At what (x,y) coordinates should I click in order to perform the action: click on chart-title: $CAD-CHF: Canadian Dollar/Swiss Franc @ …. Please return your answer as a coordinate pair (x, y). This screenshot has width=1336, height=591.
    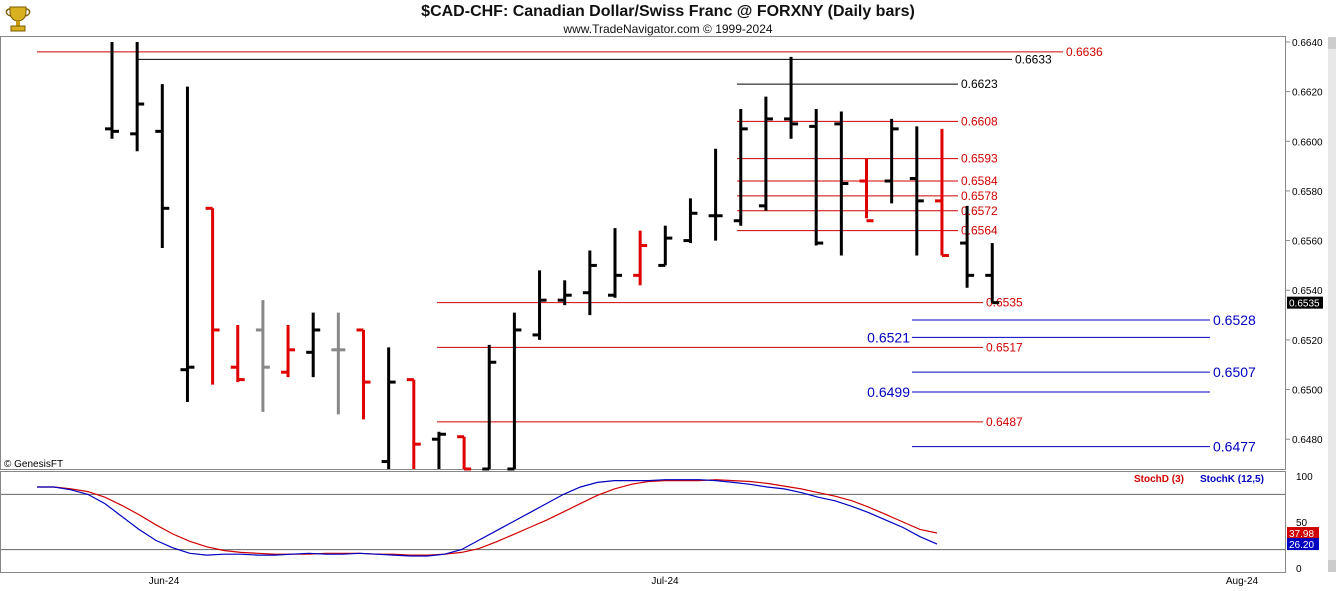
    Looking at the image, I should click on (668, 11).